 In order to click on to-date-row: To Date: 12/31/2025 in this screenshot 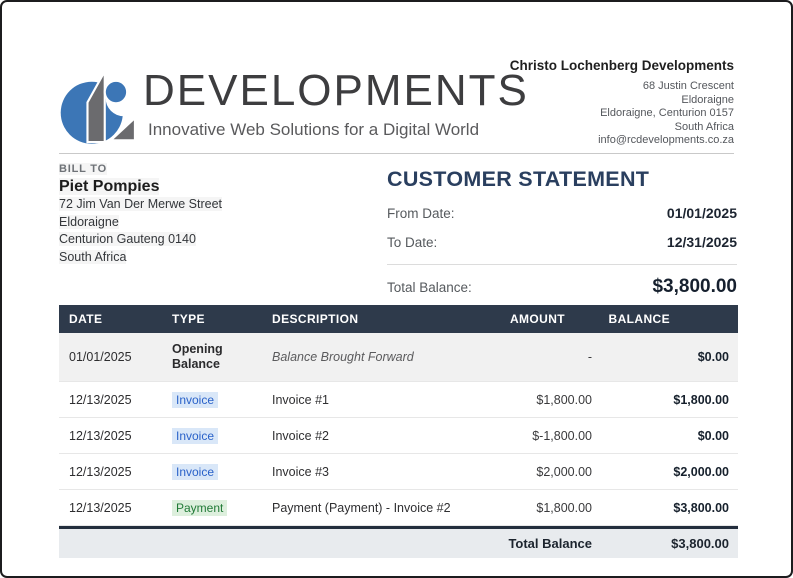, I will do `click(562, 242)`.